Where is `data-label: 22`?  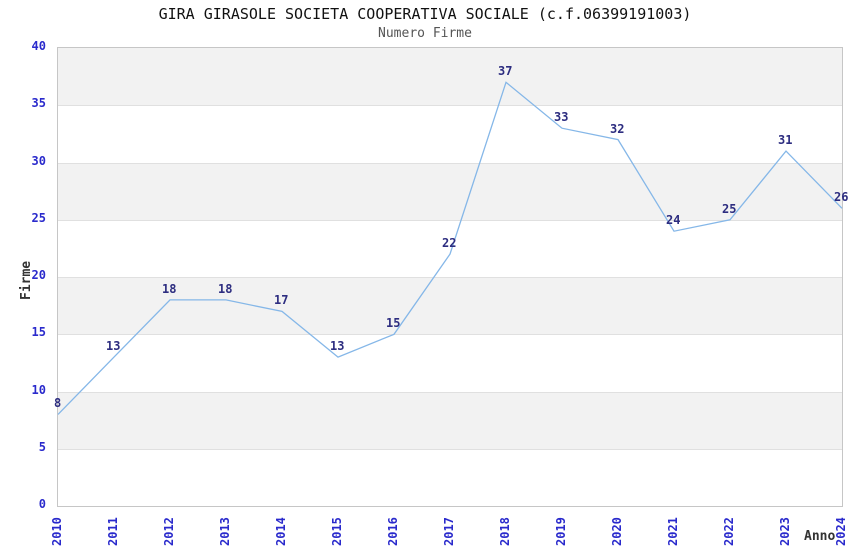 data-label: 22 is located at coordinates (449, 243).